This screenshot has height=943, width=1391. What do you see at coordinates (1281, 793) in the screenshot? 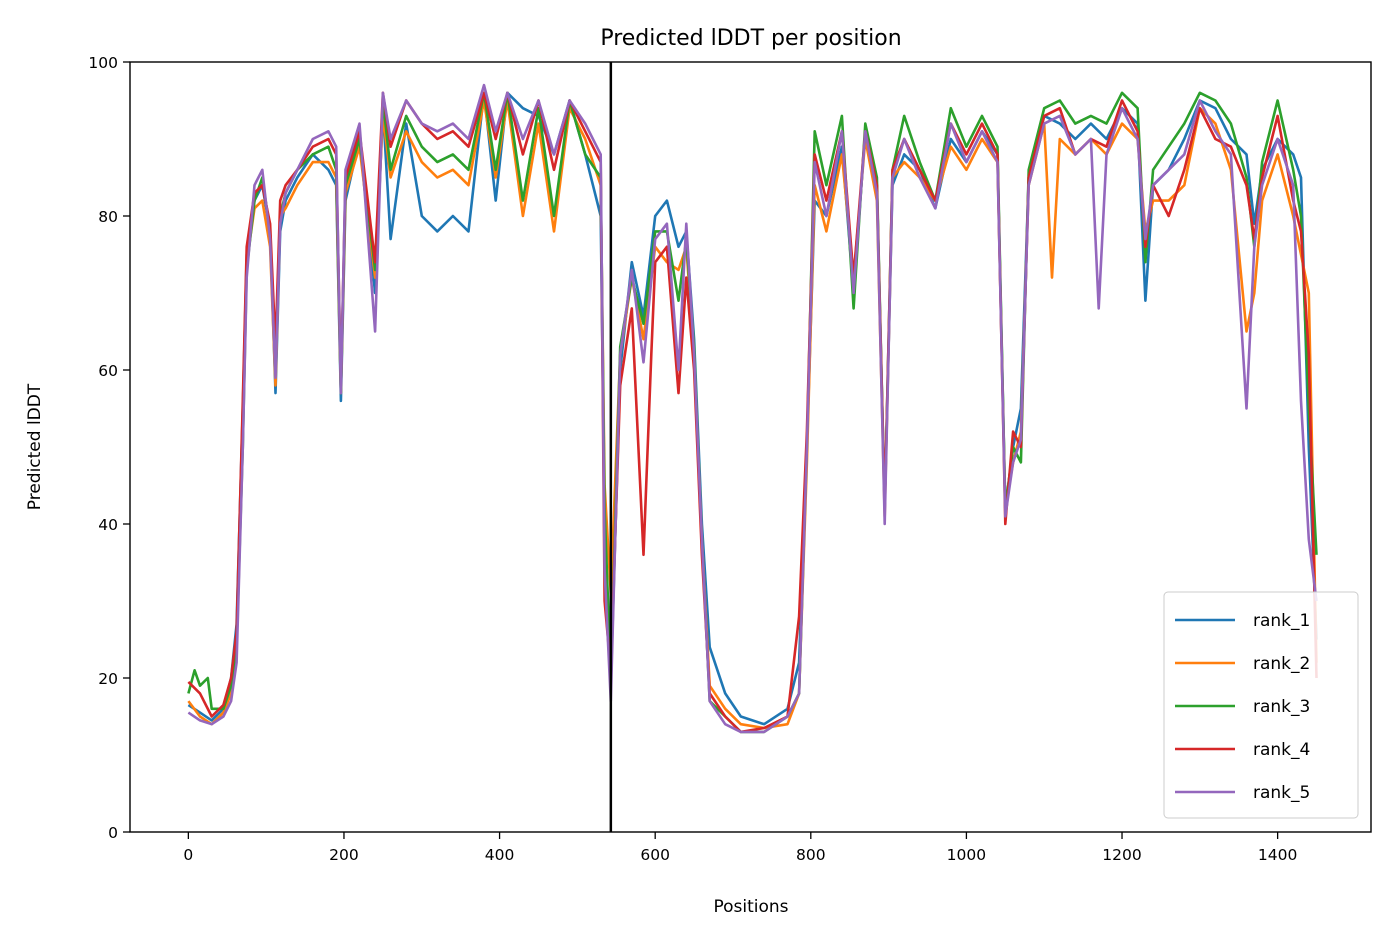
I see `legend-label-rank_5: rank_5` at bounding box center [1281, 793].